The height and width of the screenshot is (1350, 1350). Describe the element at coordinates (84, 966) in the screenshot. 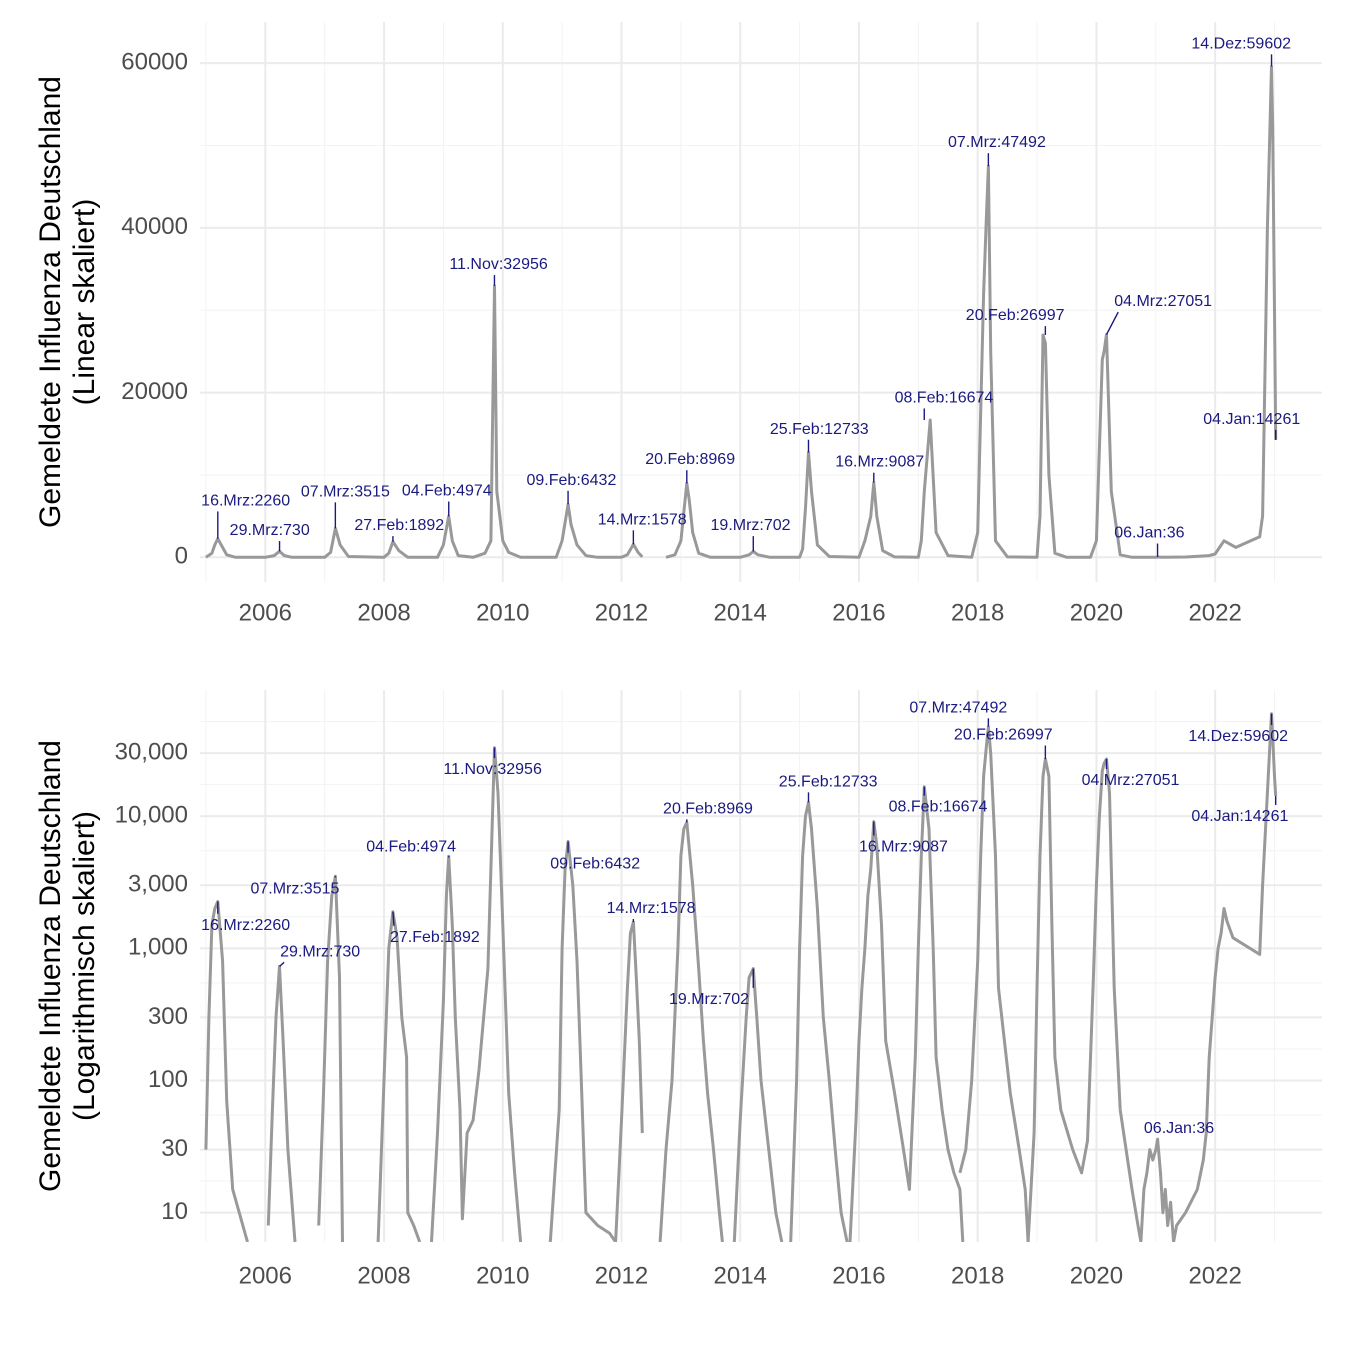

I see `y-axis-label-line: (Logarithmisch skaliert)` at that location.